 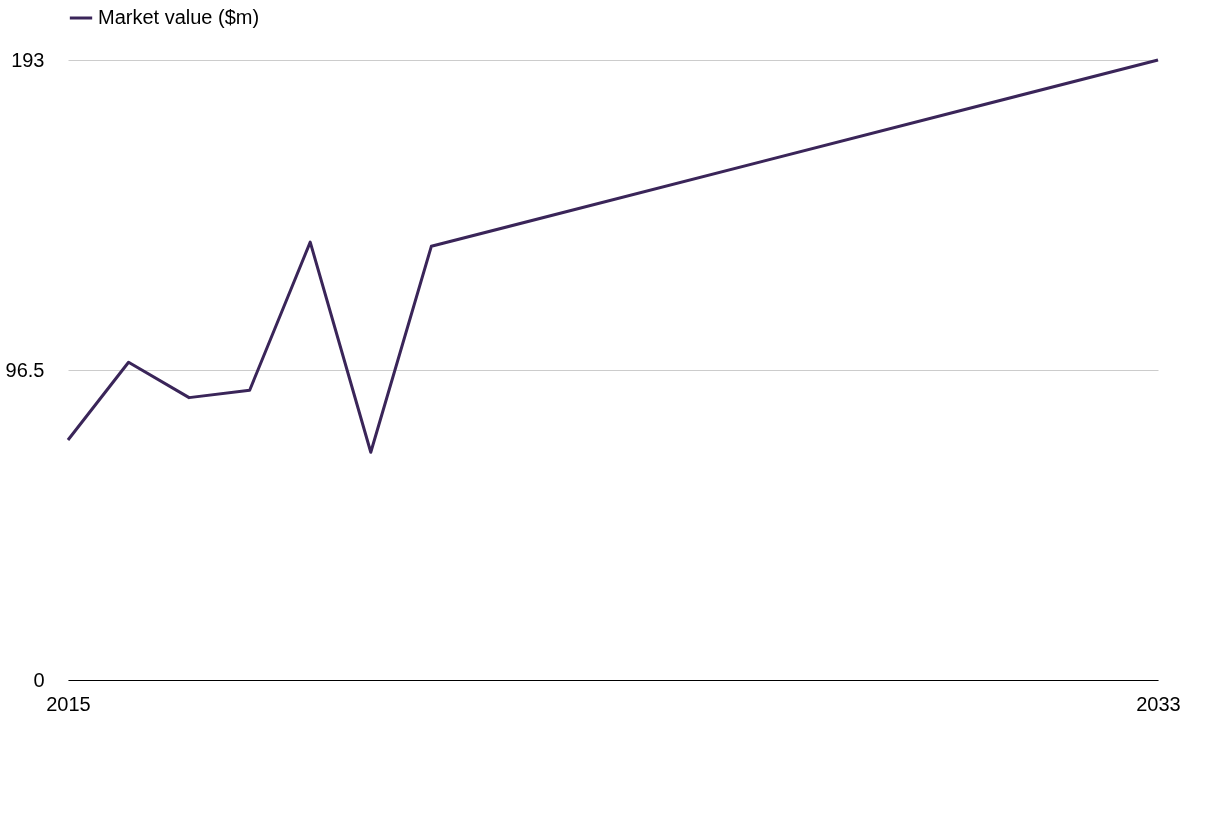 I want to click on y-tick-label: 96.5, so click(x=25, y=369).